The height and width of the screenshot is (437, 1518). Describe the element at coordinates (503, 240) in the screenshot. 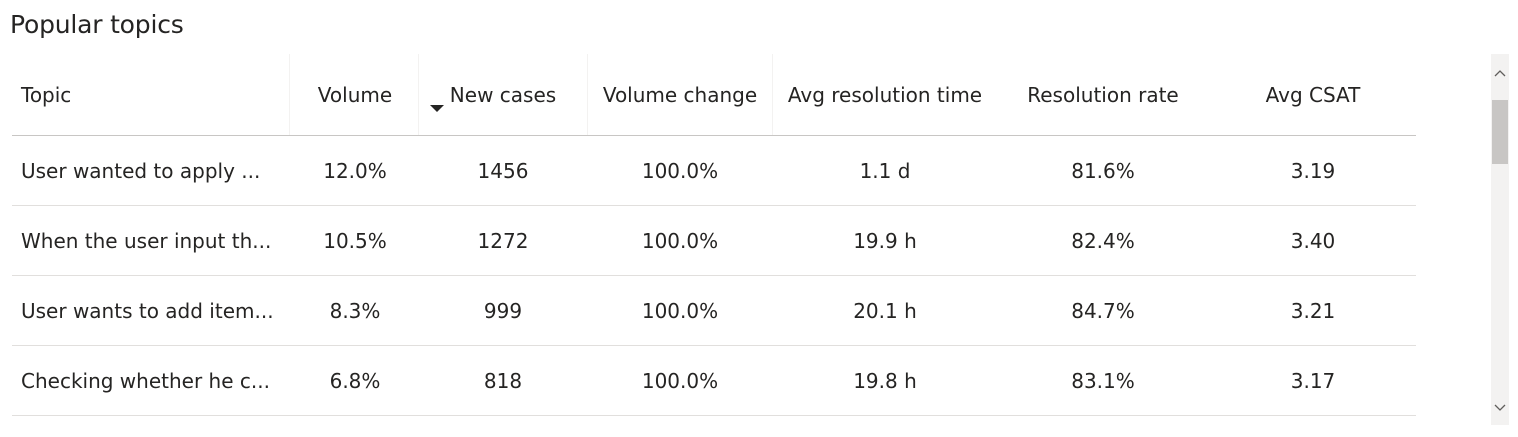

I see `new-cases-cell: 1272` at that location.